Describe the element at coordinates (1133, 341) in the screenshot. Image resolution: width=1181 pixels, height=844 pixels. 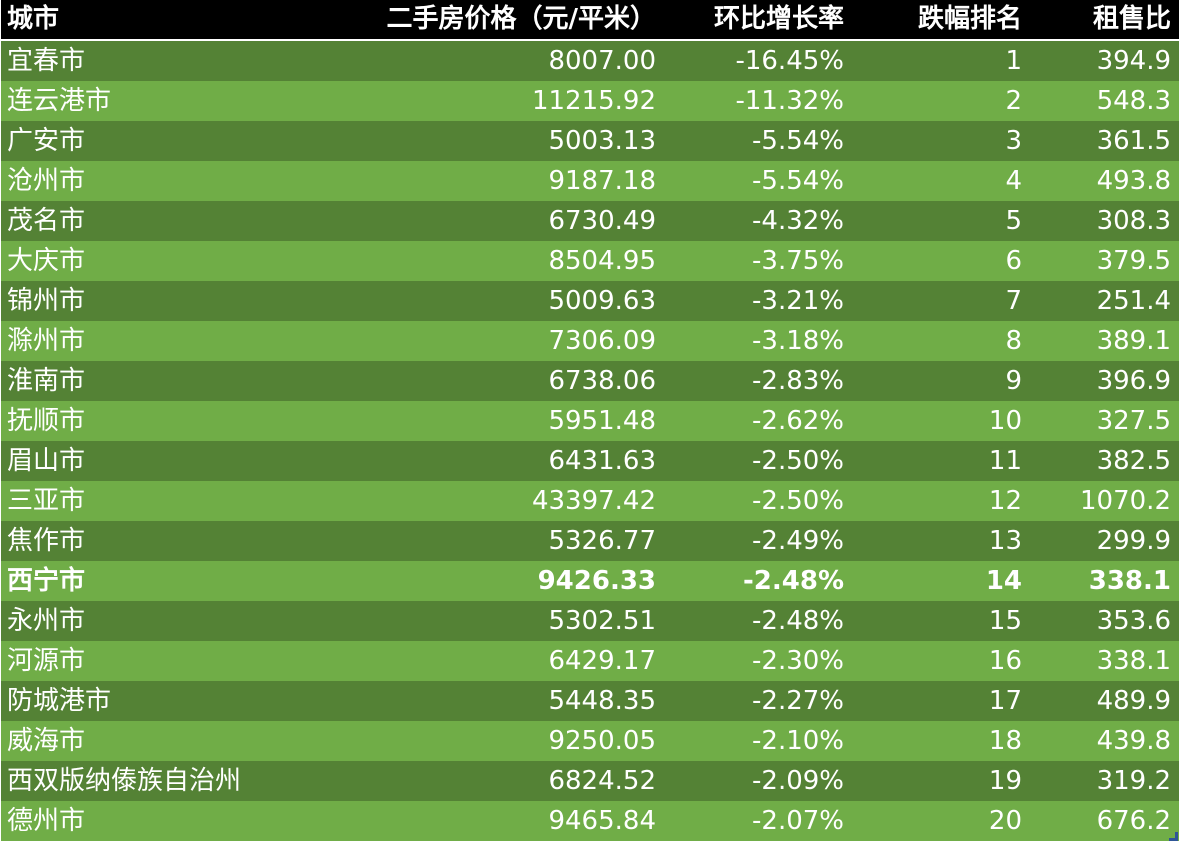
I see `cell-rent: 389.1` at that location.